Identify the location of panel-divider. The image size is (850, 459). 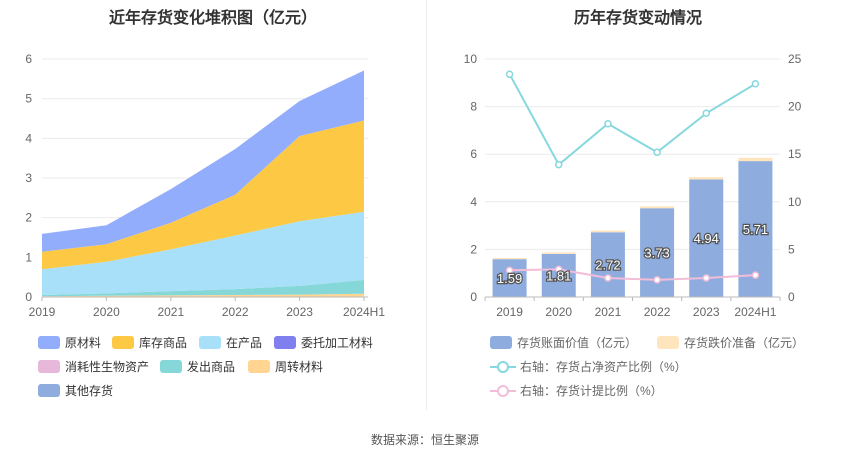
(426, 205).